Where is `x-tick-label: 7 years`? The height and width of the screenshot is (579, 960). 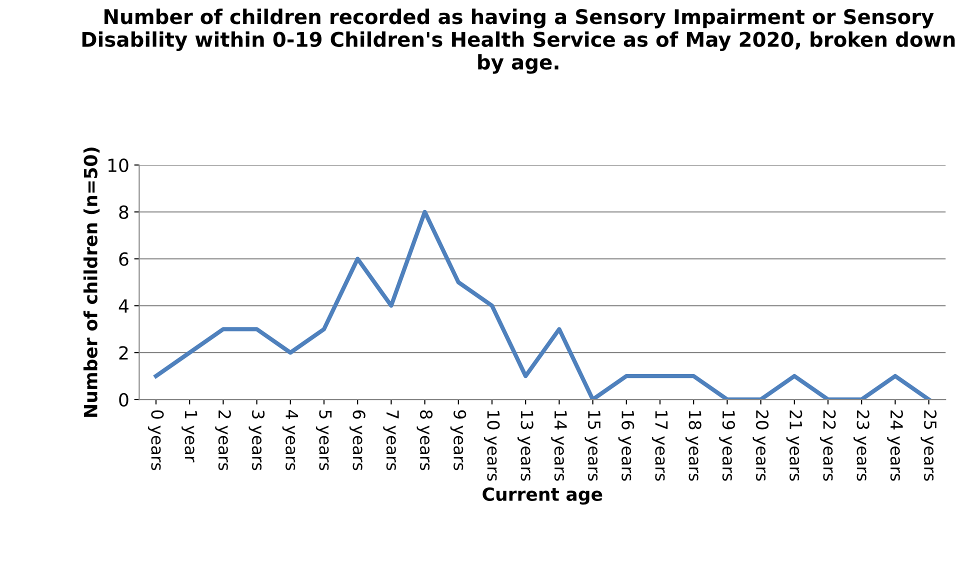
x-tick-label: 7 years is located at coordinates (391, 440).